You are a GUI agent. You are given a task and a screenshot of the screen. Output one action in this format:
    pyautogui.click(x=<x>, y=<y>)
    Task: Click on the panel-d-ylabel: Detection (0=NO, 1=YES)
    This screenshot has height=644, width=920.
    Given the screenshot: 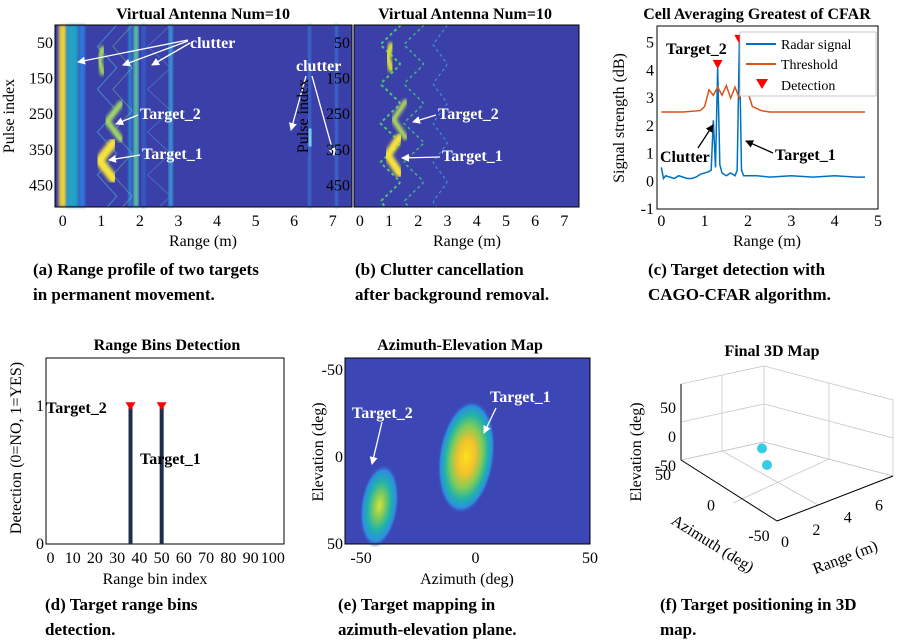 What is the action you would take?
    pyautogui.click(x=16, y=448)
    